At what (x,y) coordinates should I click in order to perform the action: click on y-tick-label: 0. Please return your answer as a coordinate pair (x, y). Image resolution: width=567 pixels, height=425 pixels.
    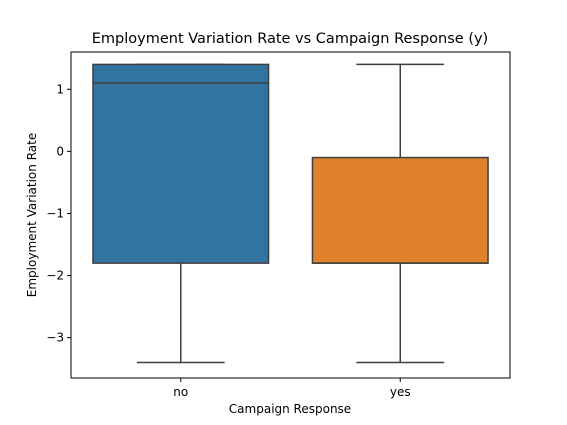
    Looking at the image, I should click on (60, 151).